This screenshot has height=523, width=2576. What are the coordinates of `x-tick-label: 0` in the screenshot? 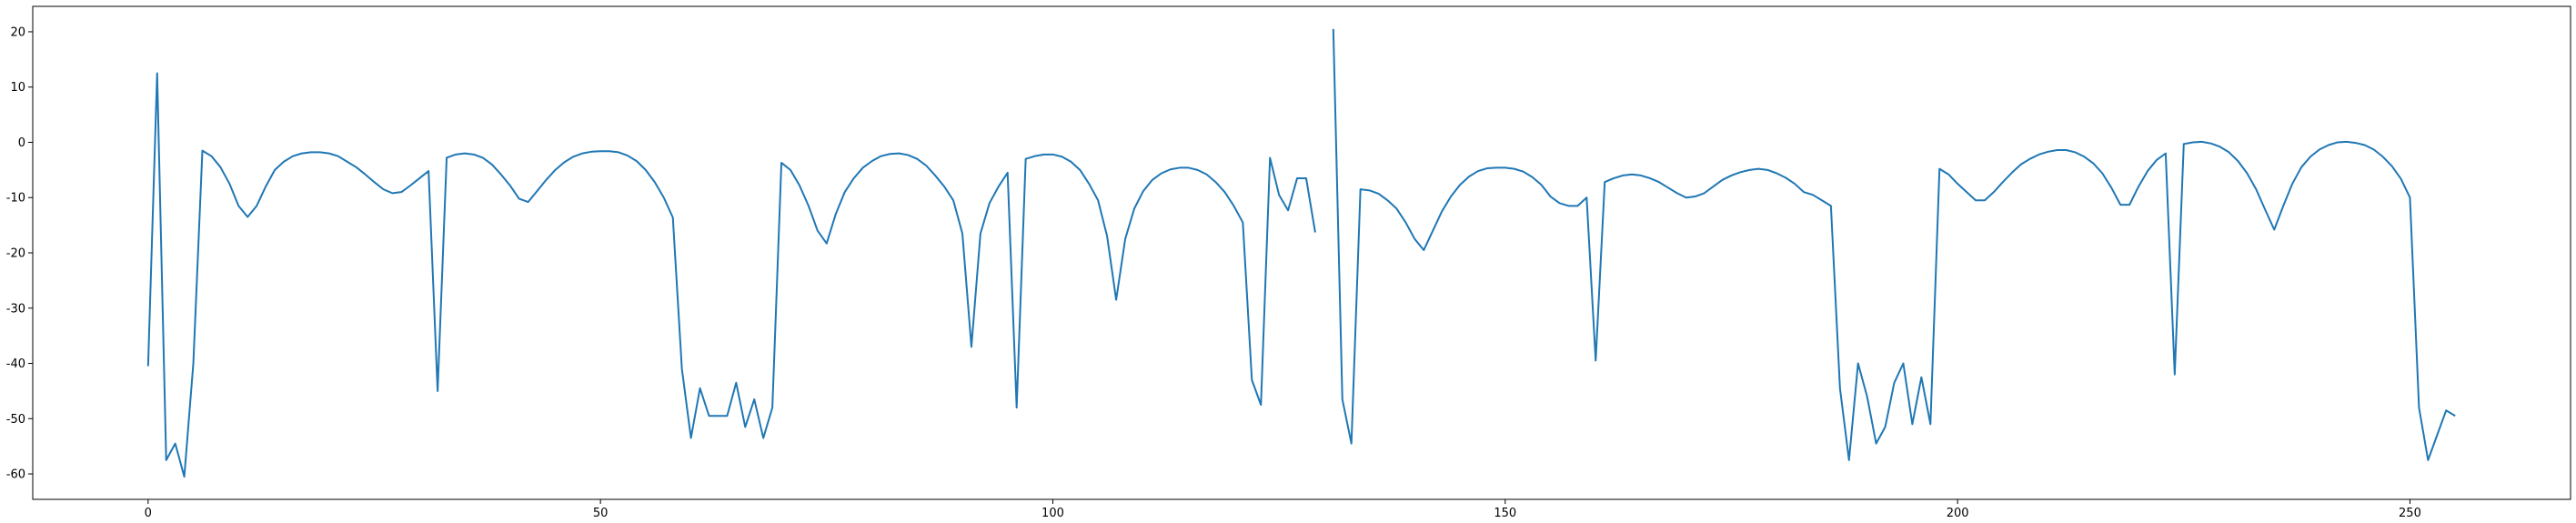 It's located at (148, 513).